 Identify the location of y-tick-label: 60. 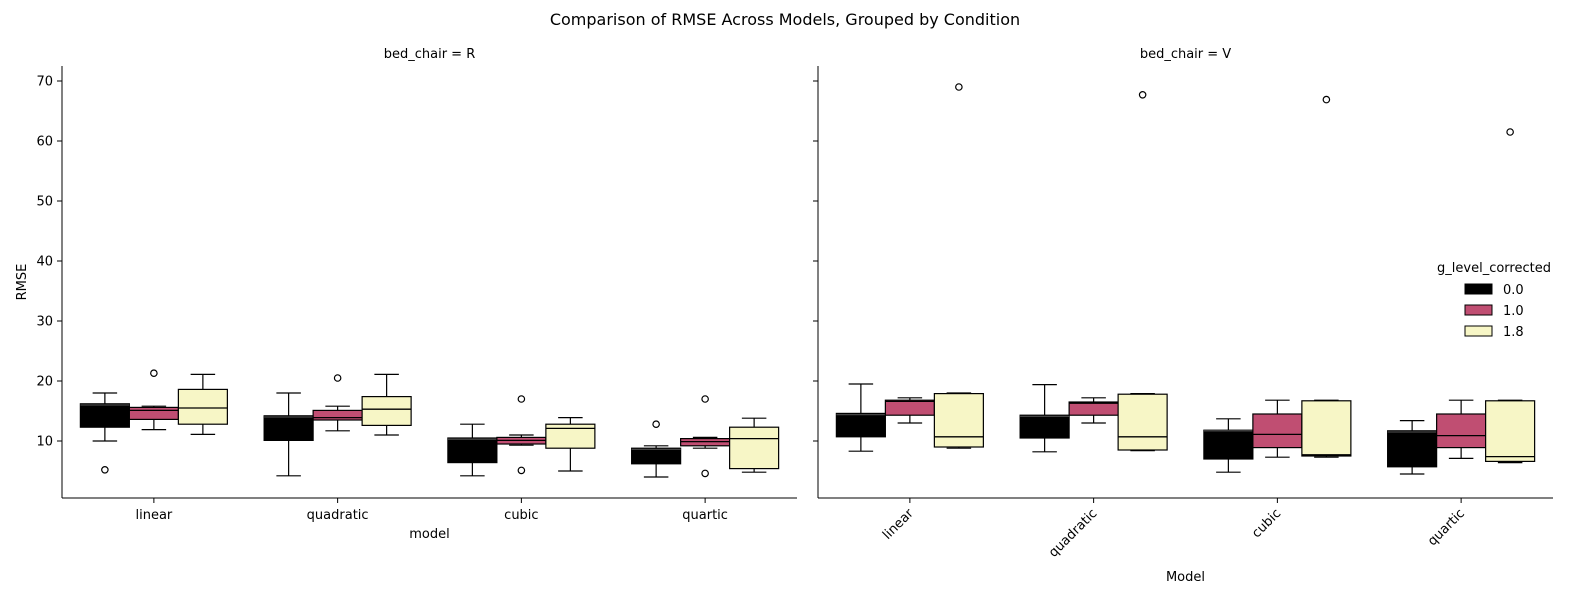
(44, 142).